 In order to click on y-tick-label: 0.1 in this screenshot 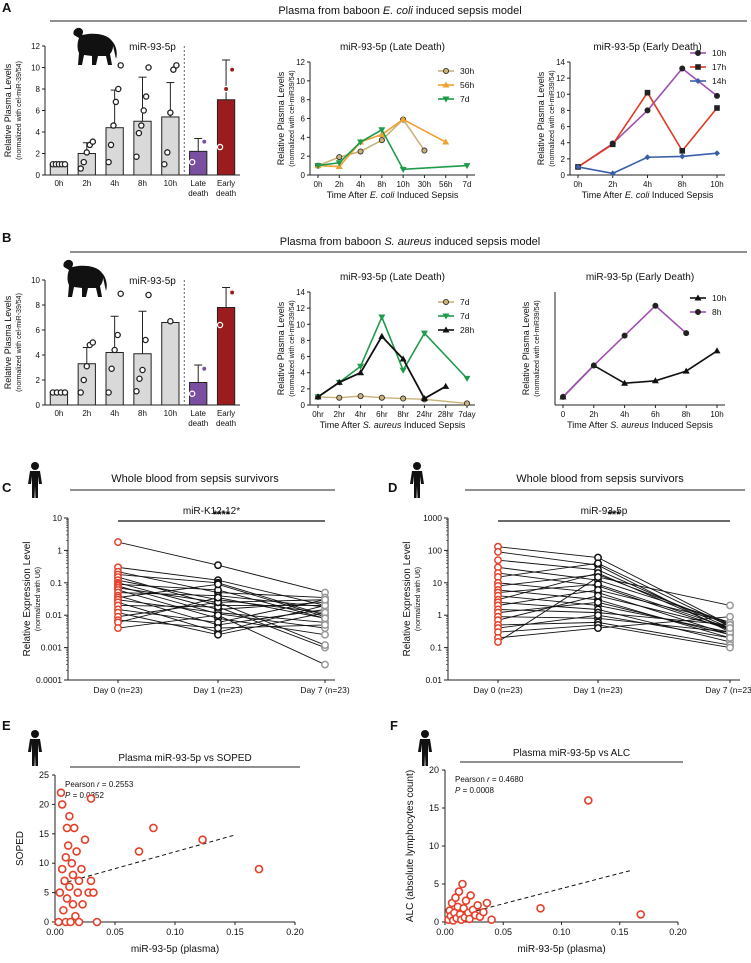, I will do `click(56, 583)`.